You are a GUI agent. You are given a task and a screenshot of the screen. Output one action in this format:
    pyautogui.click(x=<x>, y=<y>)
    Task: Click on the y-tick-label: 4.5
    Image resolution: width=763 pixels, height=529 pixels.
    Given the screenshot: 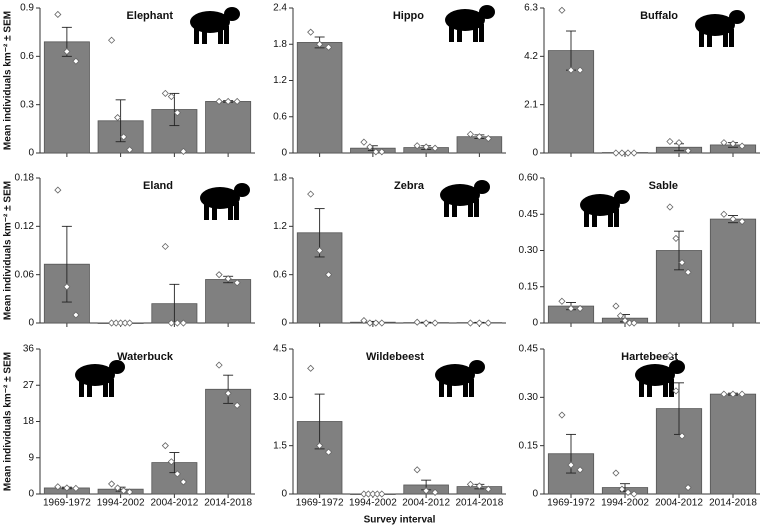 What is the action you would take?
    pyautogui.click(x=280, y=349)
    